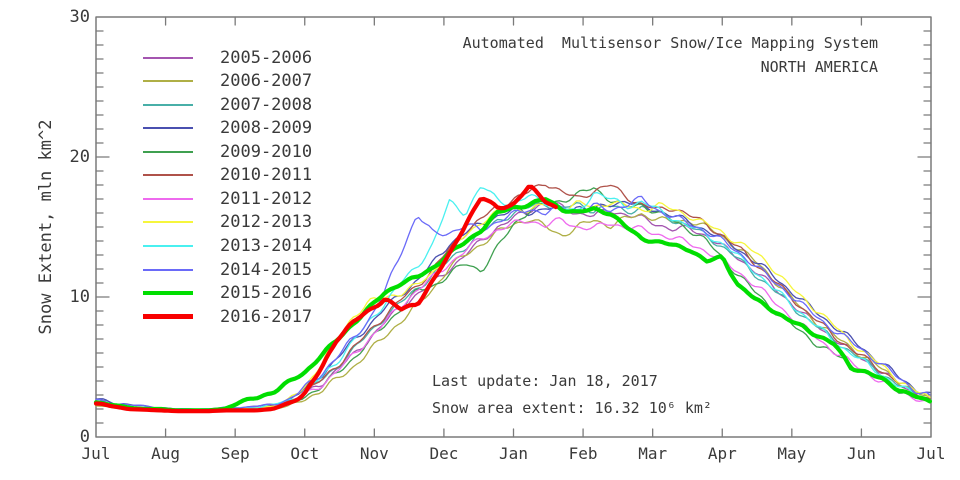  What do you see at coordinates (168, 81) in the screenshot?
I see `legend-swatch-2006-2007` at bounding box center [168, 81].